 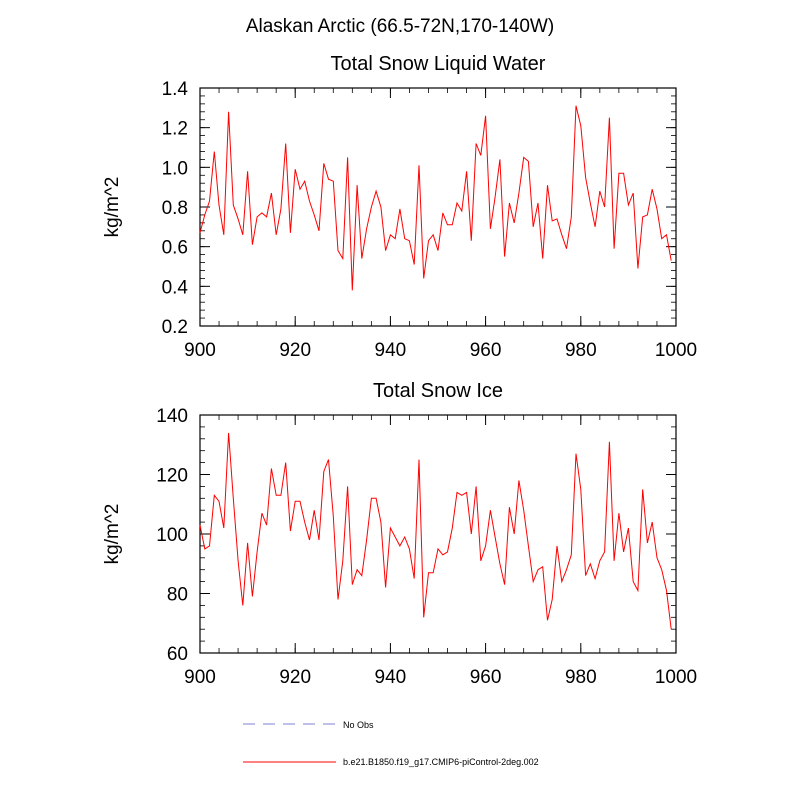 What do you see at coordinates (400, 26) in the screenshot?
I see `figure-title: Alaskan Arctic (66.5-72N,170-140W)` at bounding box center [400, 26].